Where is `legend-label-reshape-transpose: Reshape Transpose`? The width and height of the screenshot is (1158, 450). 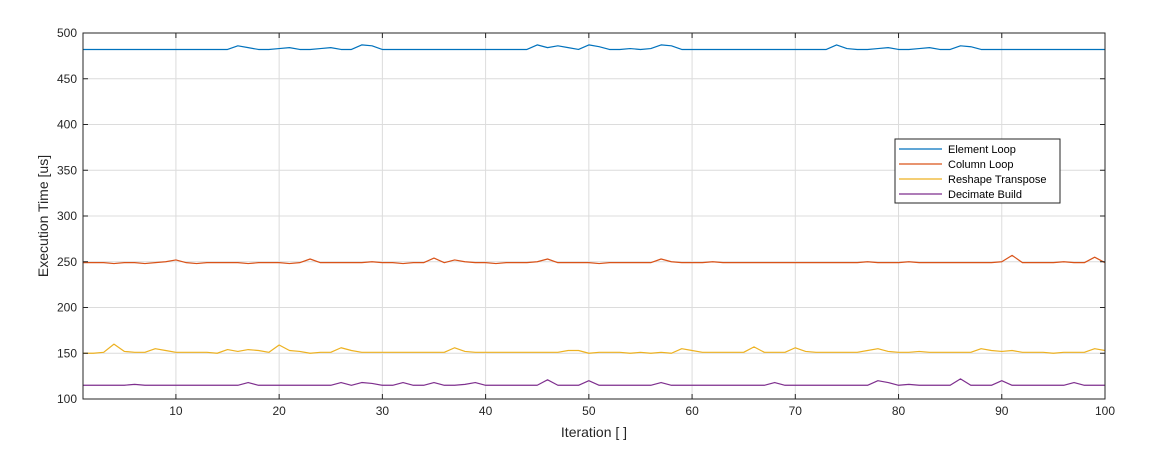 legend-label-reshape-transpose: Reshape Transpose is located at coordinates (997, 180).